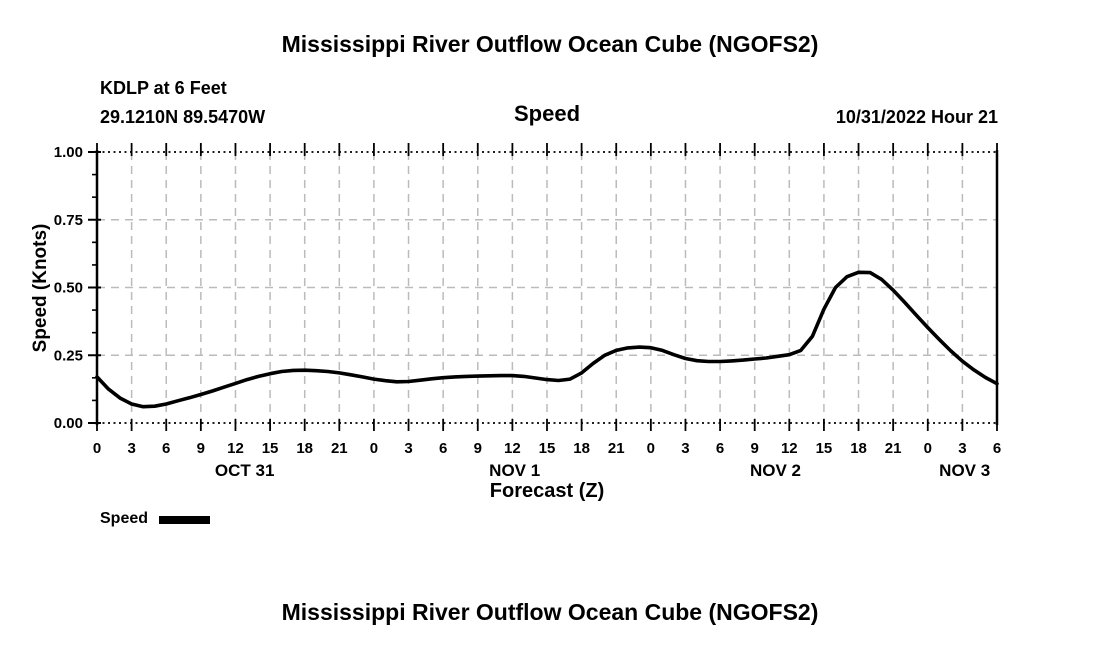  I want to click on date-label: NOV 1, so click(514, 470).